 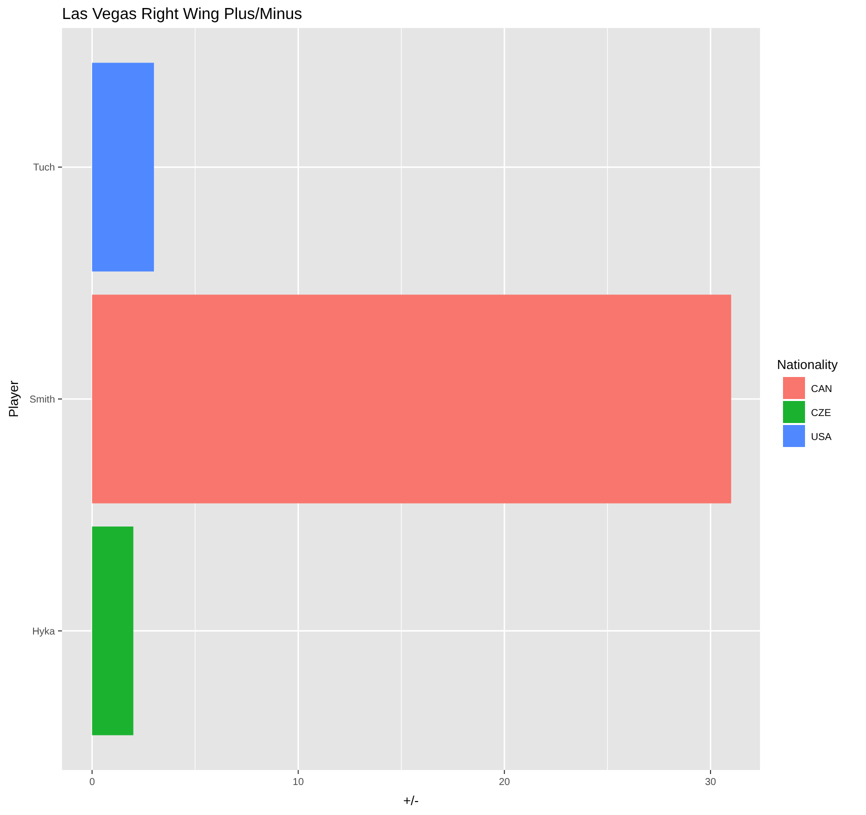 I want to click on x-tick-label: 10, so click(x=298, y=782).